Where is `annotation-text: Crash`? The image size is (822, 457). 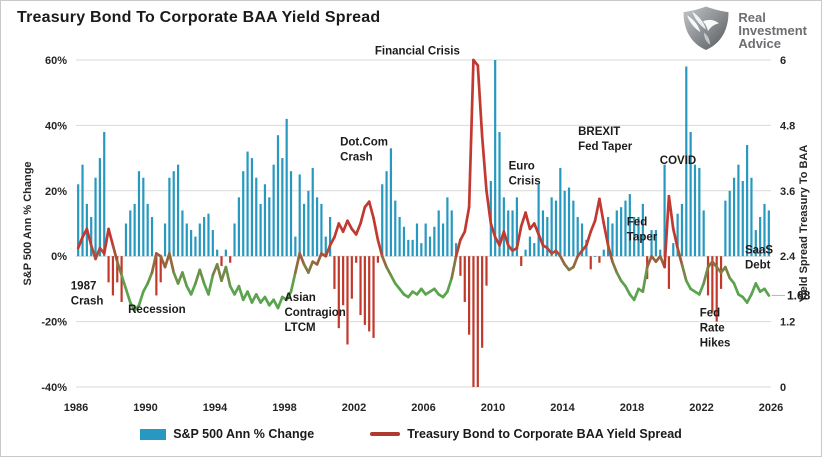
annotation-text: Crash is located at coordinates (356, 158).